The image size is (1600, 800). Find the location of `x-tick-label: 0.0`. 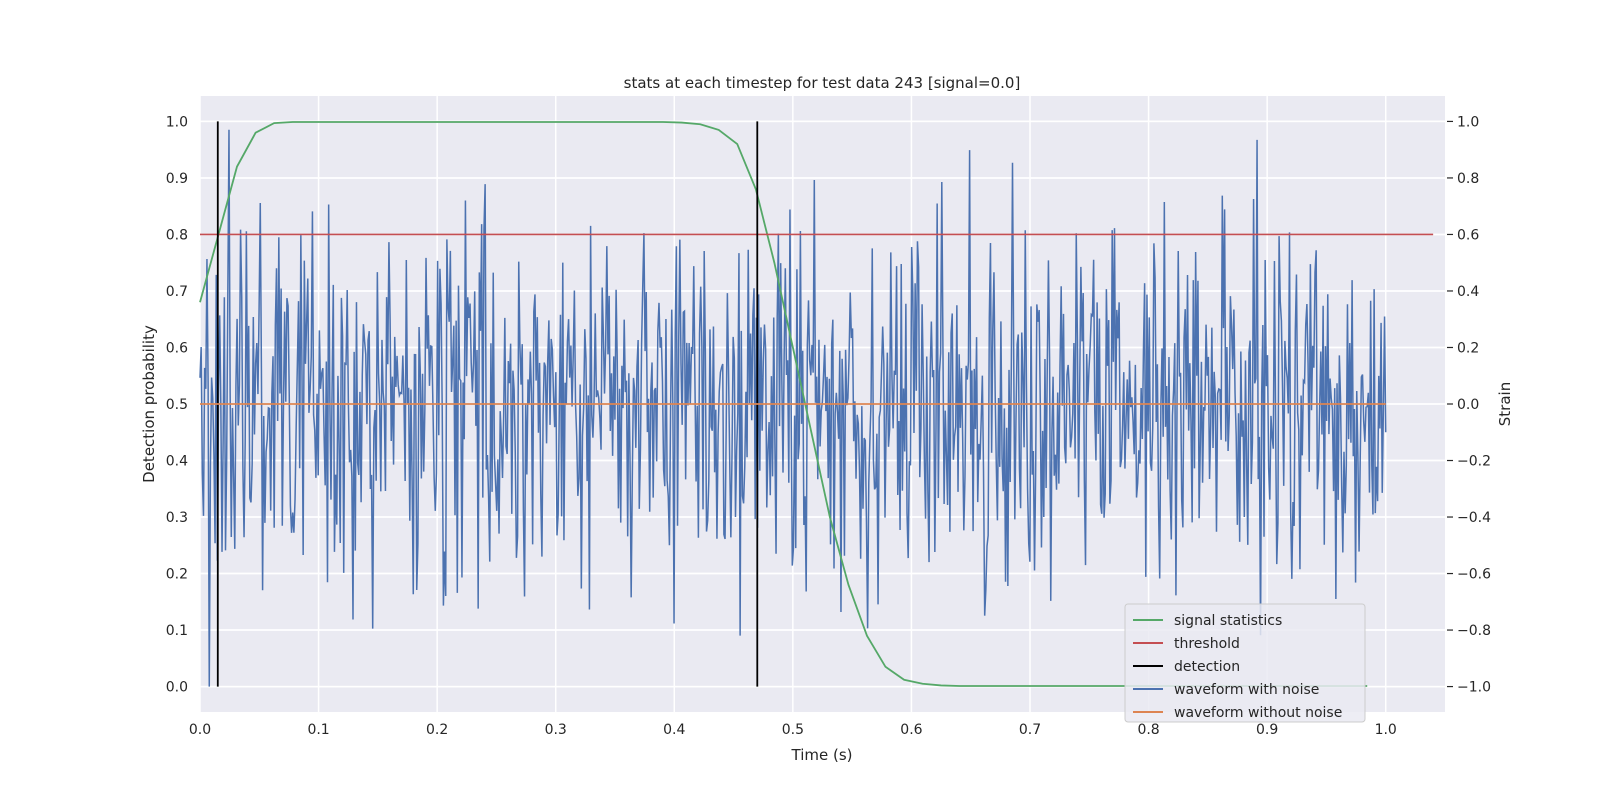

x-tick-label: 0.0 is located at coordinates (200, 730).